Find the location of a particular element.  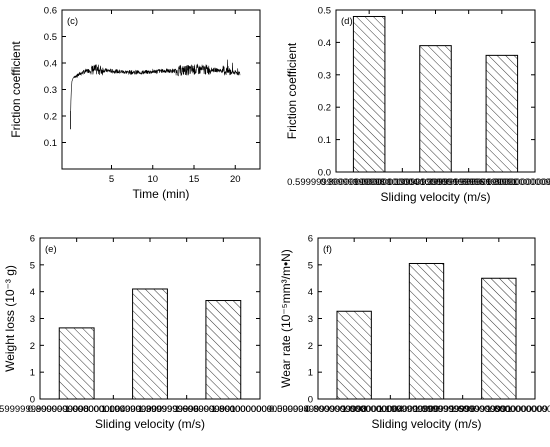

x-axis-label: Time (min) is located at coordinates (161, 194).